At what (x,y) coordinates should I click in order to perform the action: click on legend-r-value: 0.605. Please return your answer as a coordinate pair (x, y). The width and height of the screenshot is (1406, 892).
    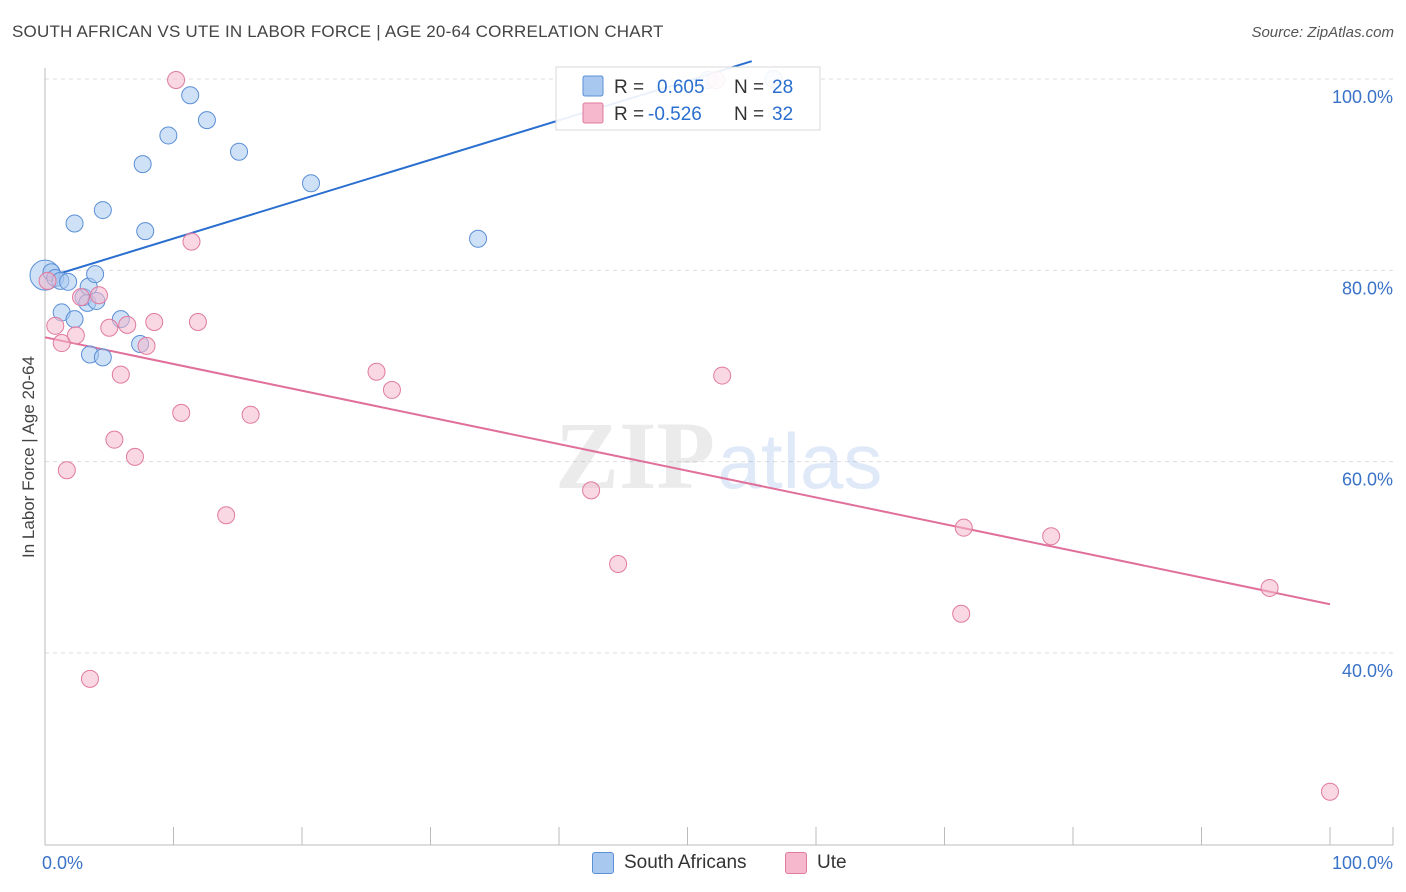
    Looking at the image, I should click on (681, 87).